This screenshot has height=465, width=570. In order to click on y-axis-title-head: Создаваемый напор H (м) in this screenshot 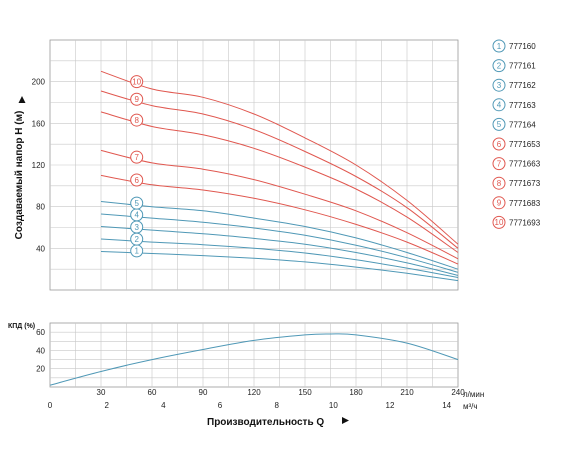, I will do `click(19, 175)`.